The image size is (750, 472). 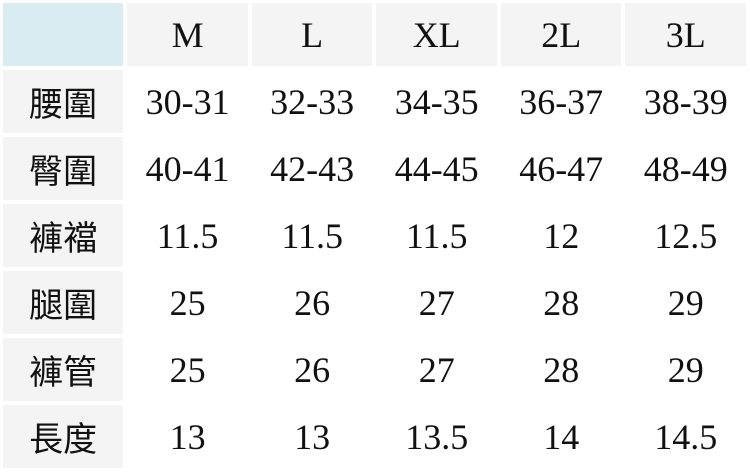 I want to click on table-cell: 40-41, so click(x=187, y=168).